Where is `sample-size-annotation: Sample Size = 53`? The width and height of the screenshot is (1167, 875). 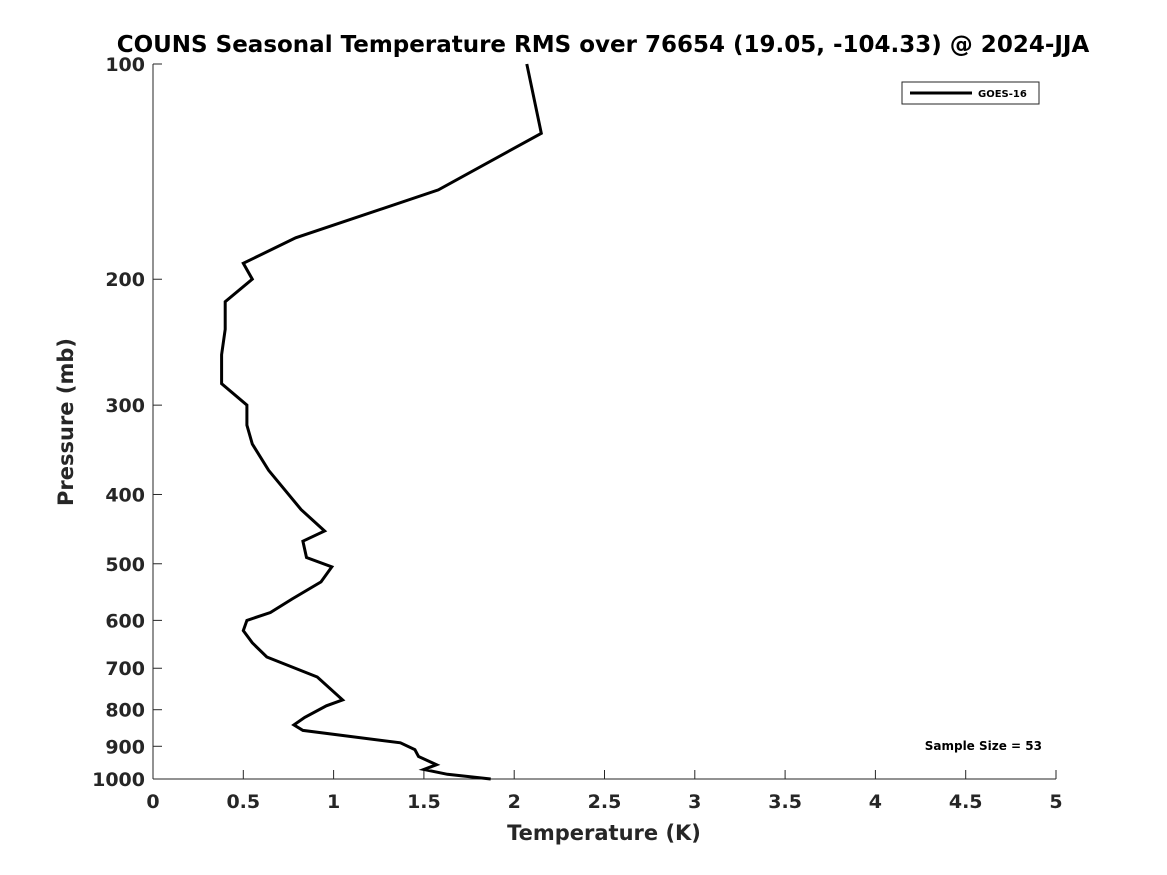
sample-size-annotation: Sample Size = 53 is located at coordinates (983, 746).